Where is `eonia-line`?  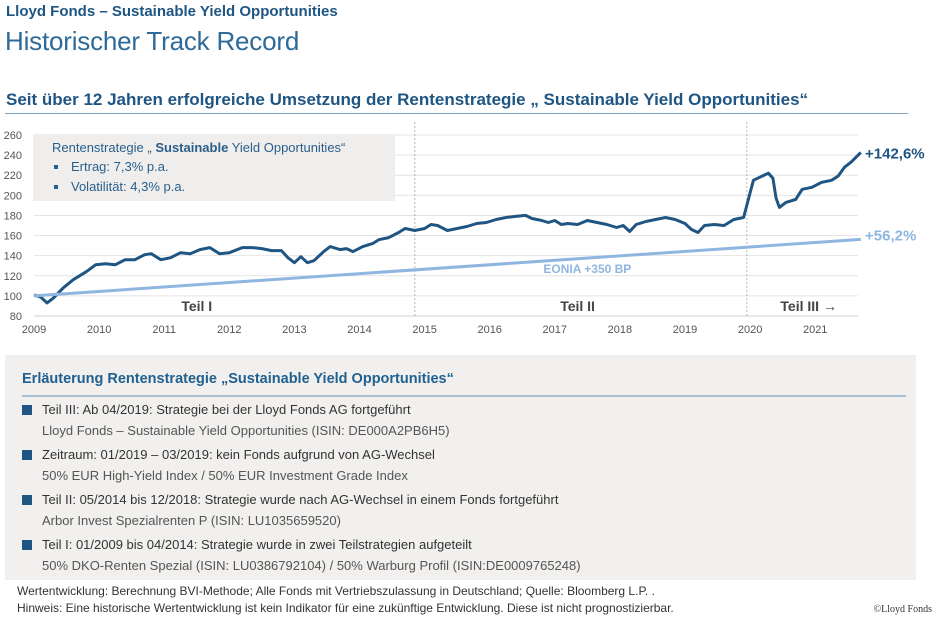 eonia-line is located at coordinates (447, 267).